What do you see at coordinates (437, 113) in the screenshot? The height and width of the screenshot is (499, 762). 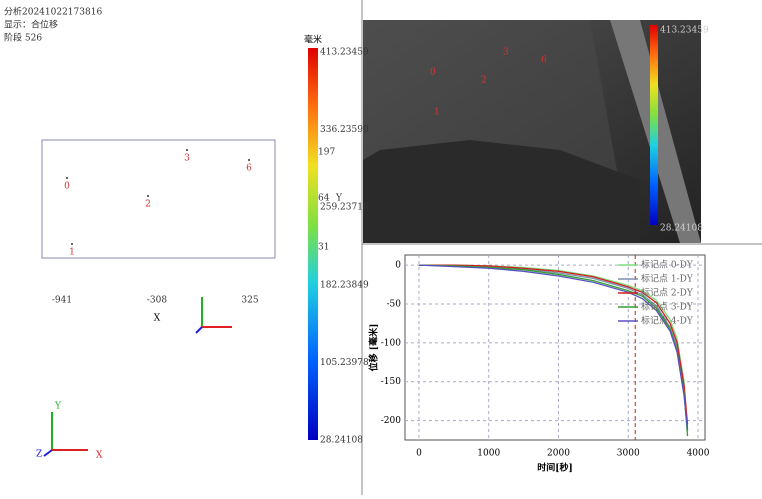 I see `photo-point: 1` at bounding box center [437, 113].